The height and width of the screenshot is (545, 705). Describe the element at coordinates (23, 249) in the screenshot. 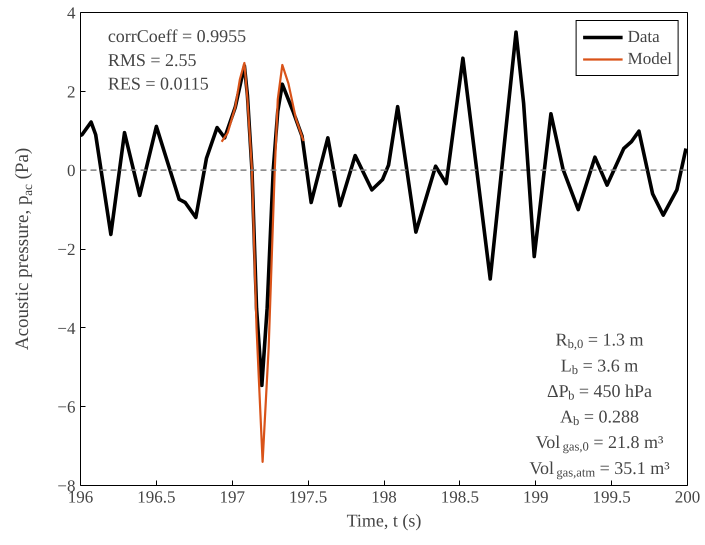

I see `y-axis-title: Acoustic pressure, pac (Pa)` at that location.